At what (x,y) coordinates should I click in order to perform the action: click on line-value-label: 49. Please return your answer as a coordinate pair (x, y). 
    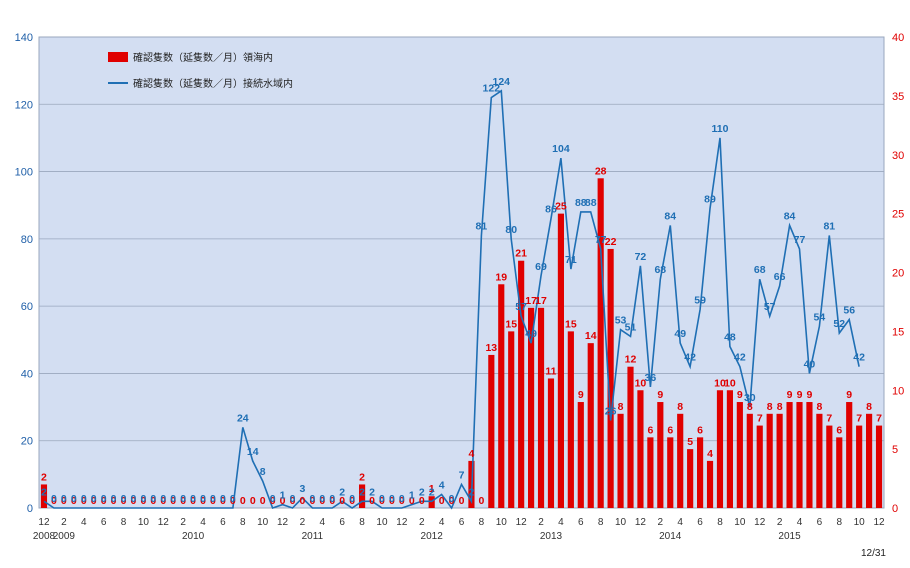
    Looking at the image, I should click on (680, 334).